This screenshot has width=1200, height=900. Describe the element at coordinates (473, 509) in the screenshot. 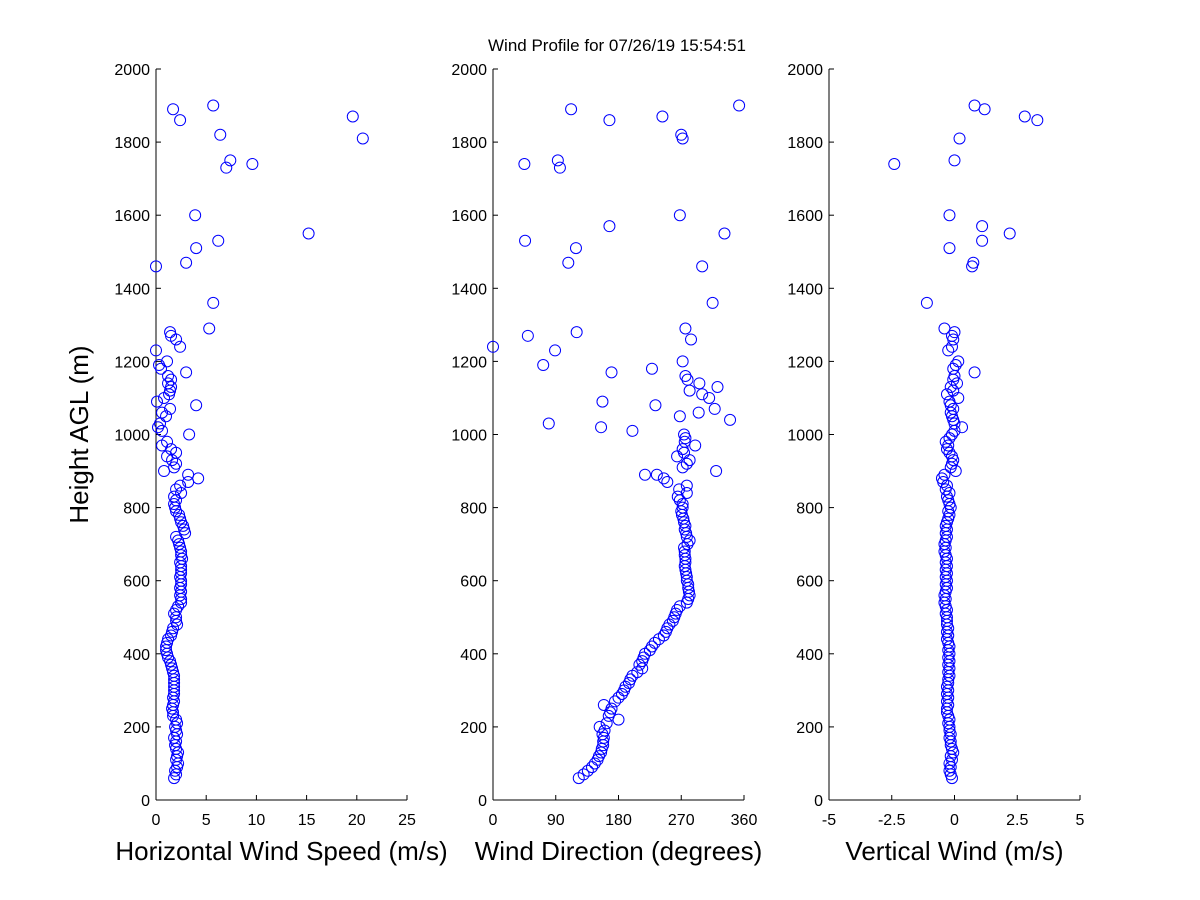

I see `y-tick-label: 800` at that location.